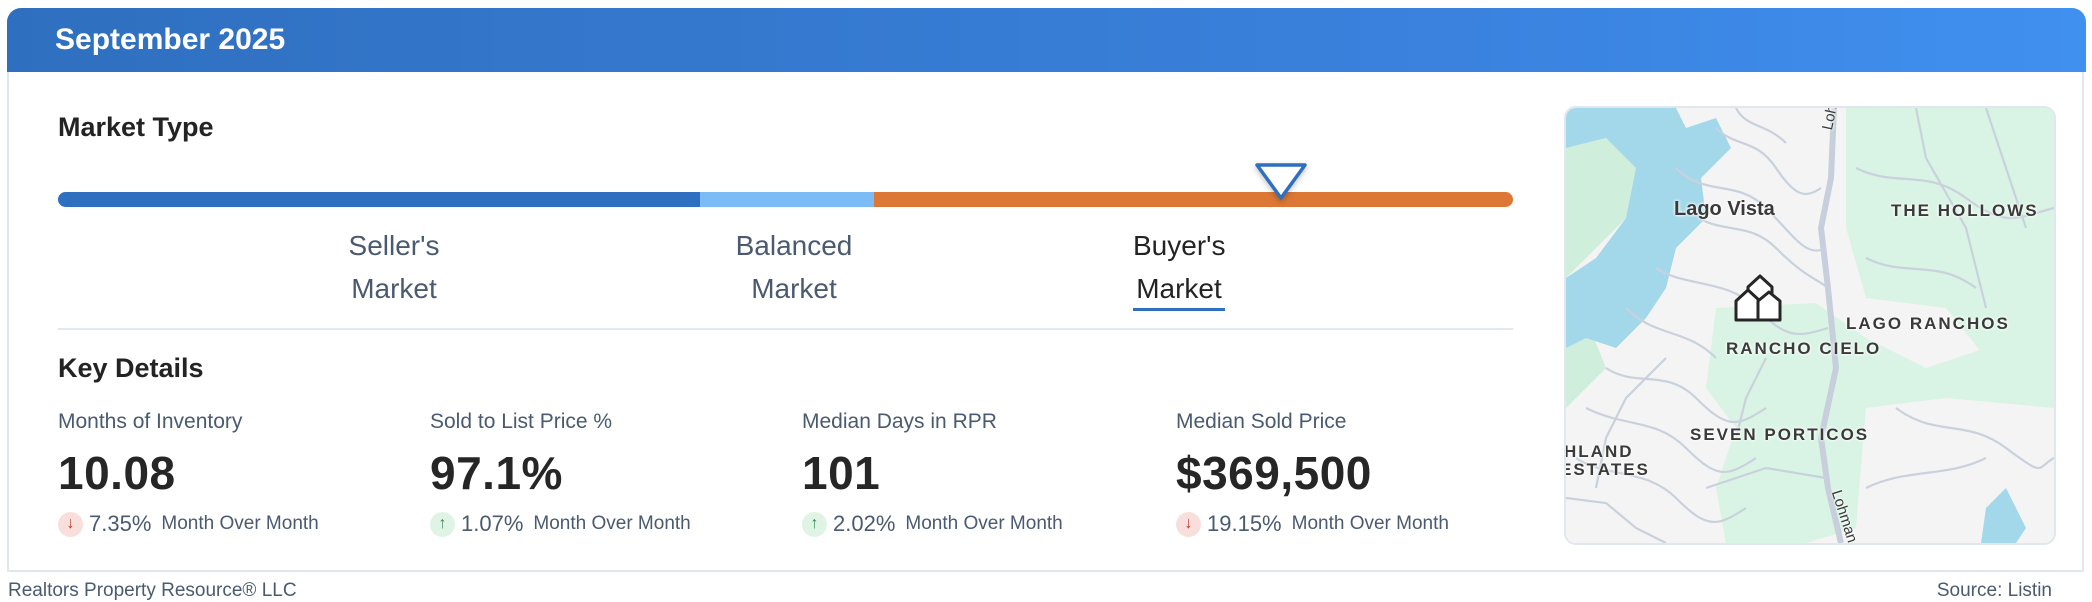 This screenshot has height=602, width=2092. What do you see at coordinates (394, 288) in the screenshot?
I see `seller-line2: Market` at bounding box center [394, 288].